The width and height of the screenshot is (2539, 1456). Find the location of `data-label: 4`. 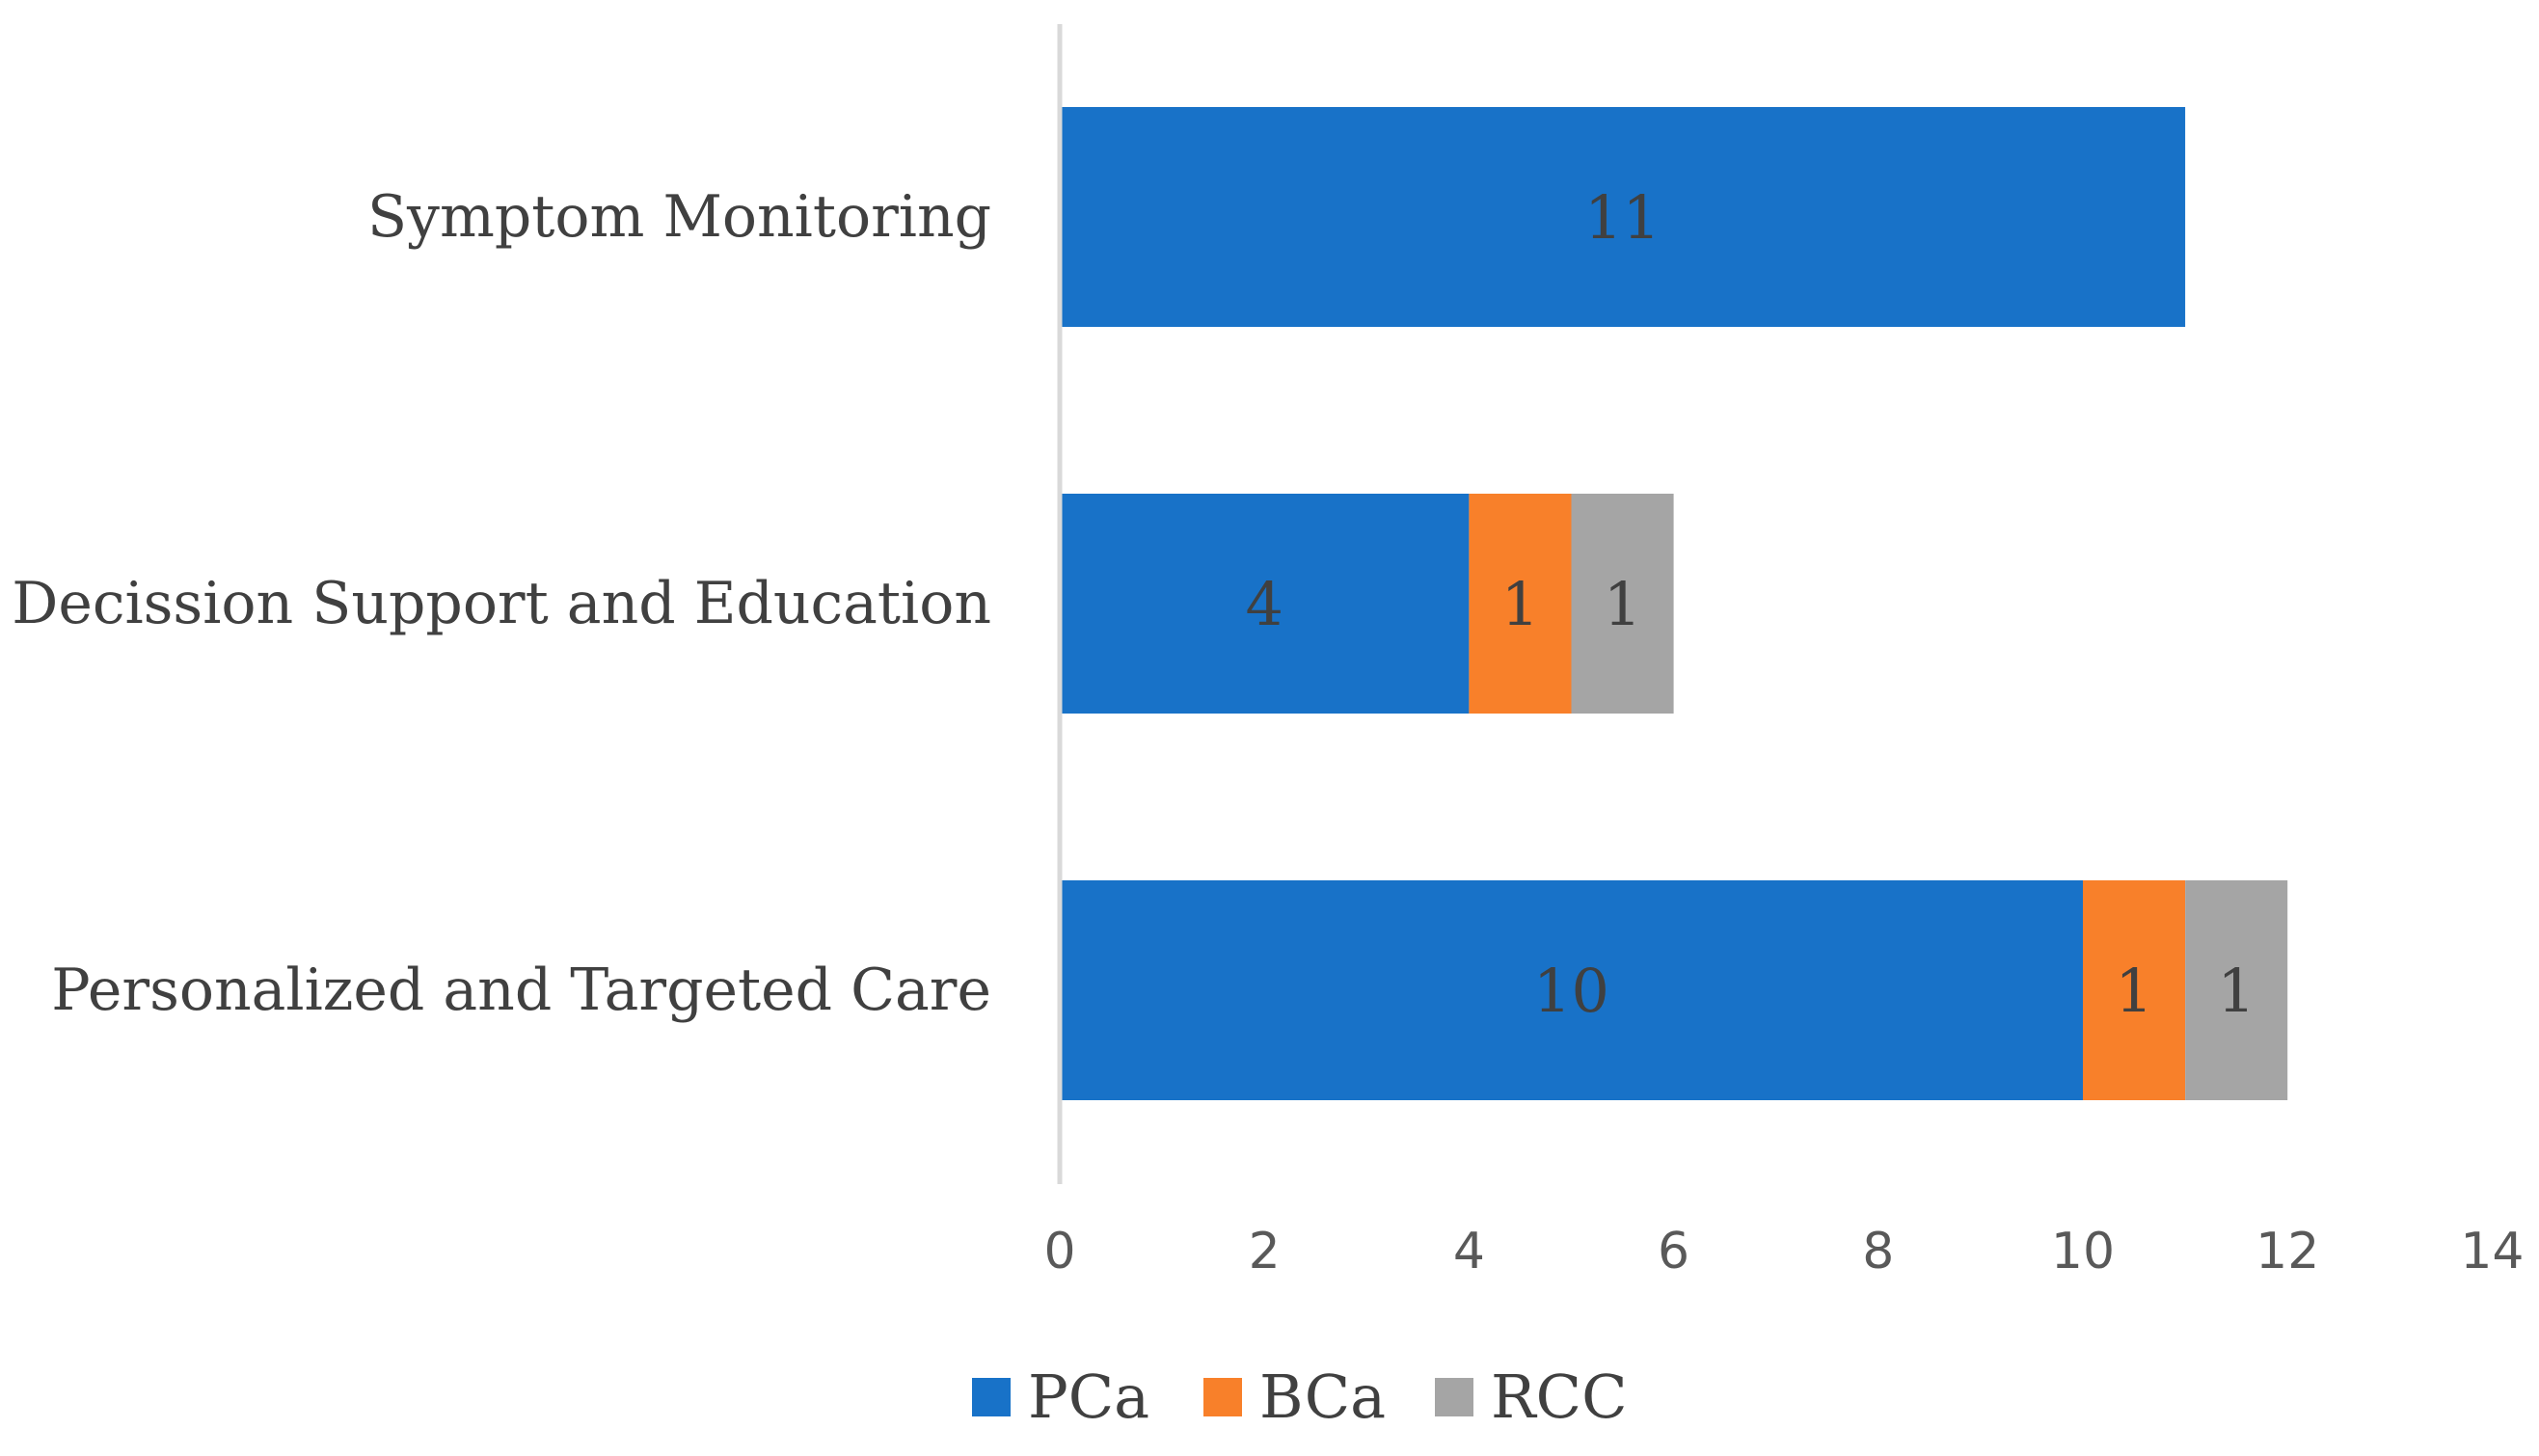

data-label: 4 is located at coordinates (1264, 604).